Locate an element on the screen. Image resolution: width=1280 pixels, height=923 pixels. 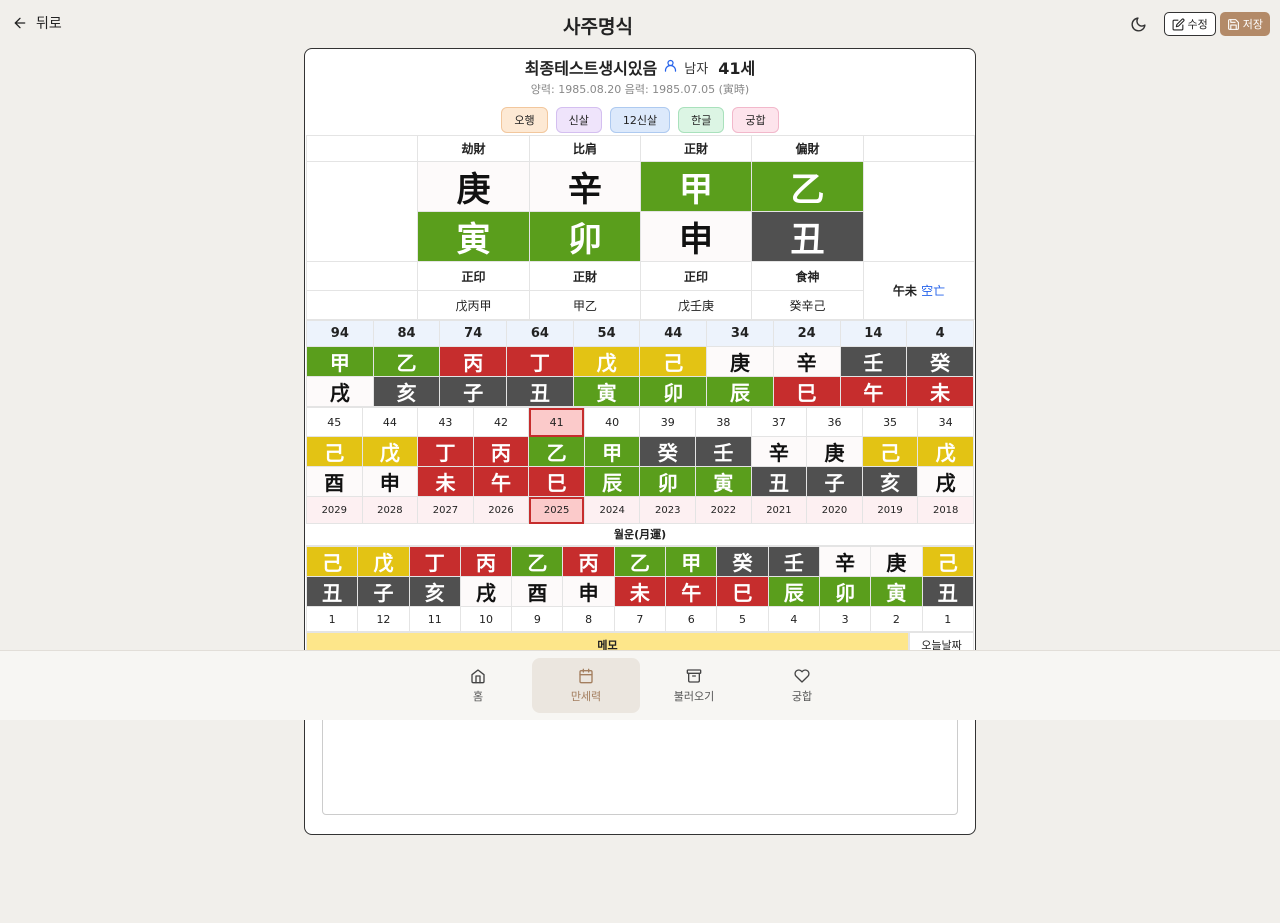
seun-age: 44 is located at coordinates (390, 422).